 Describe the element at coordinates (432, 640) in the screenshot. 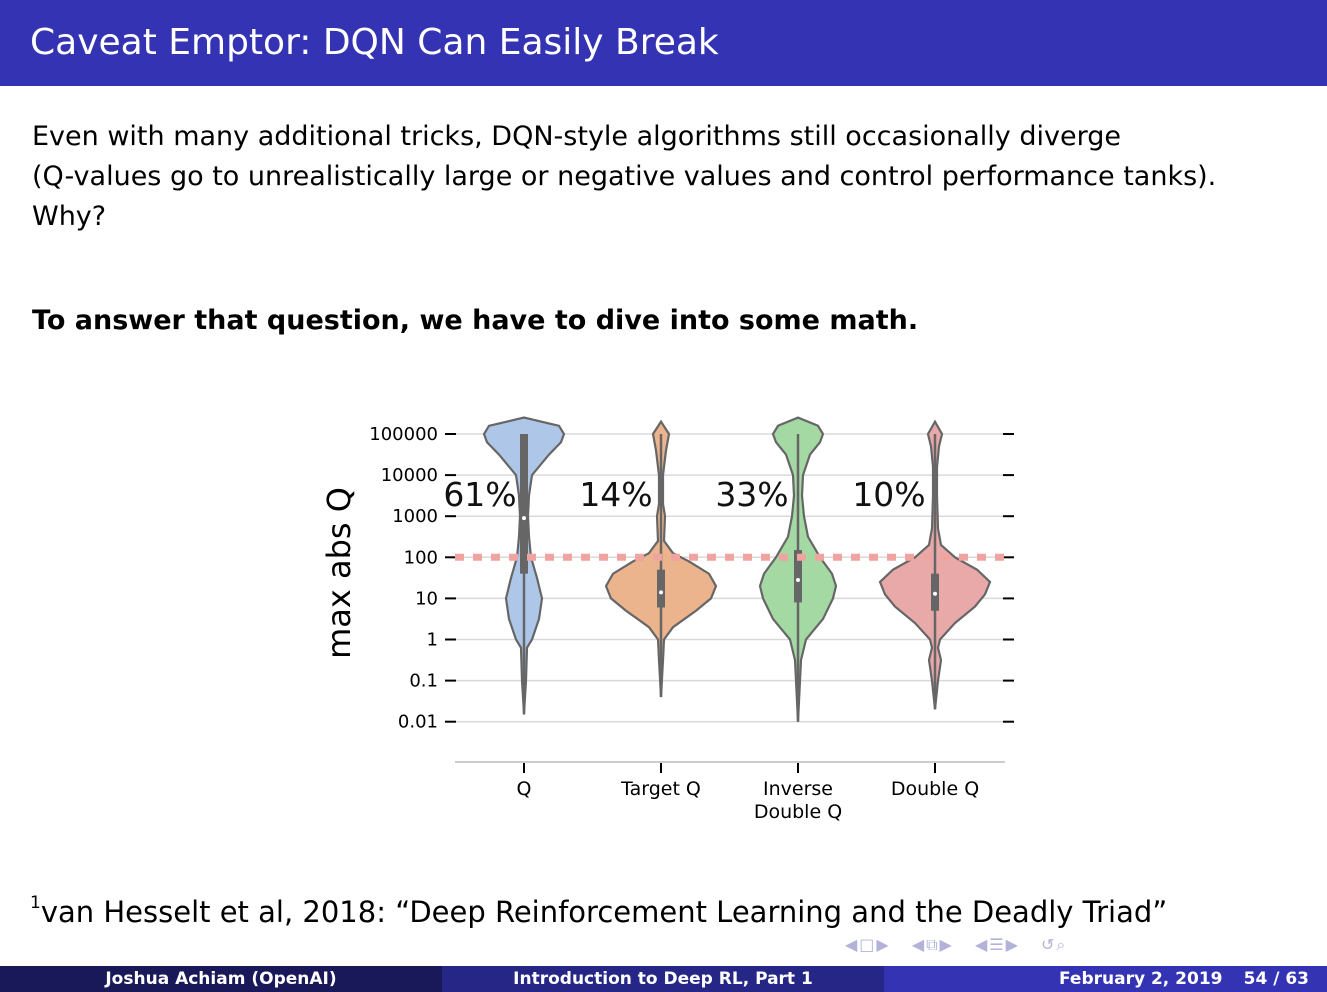

I see `y-tick-label: 1` at that location.